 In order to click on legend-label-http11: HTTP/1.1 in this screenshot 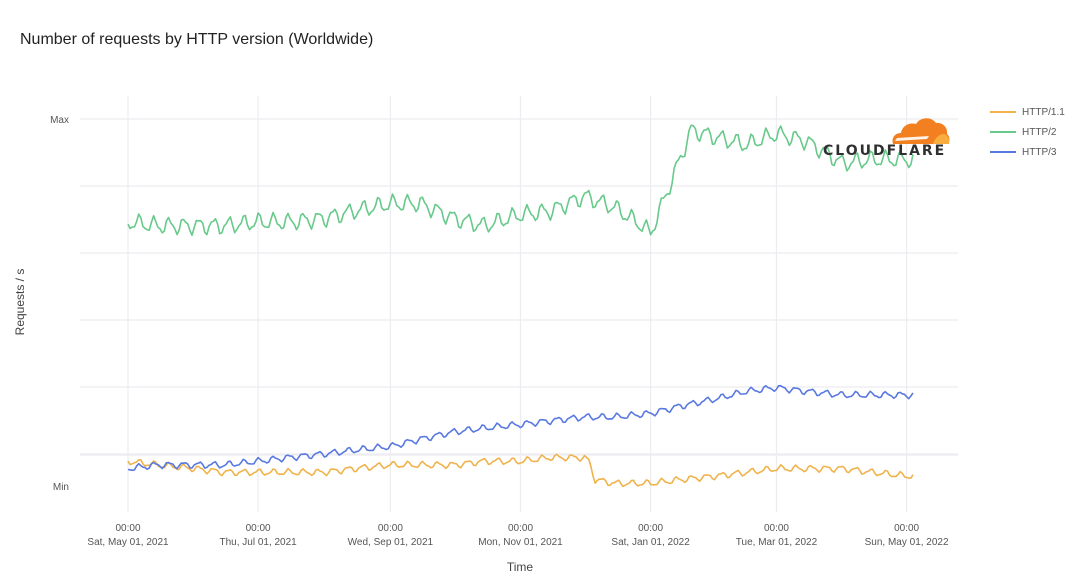, I will do `click(1043, 112)`.